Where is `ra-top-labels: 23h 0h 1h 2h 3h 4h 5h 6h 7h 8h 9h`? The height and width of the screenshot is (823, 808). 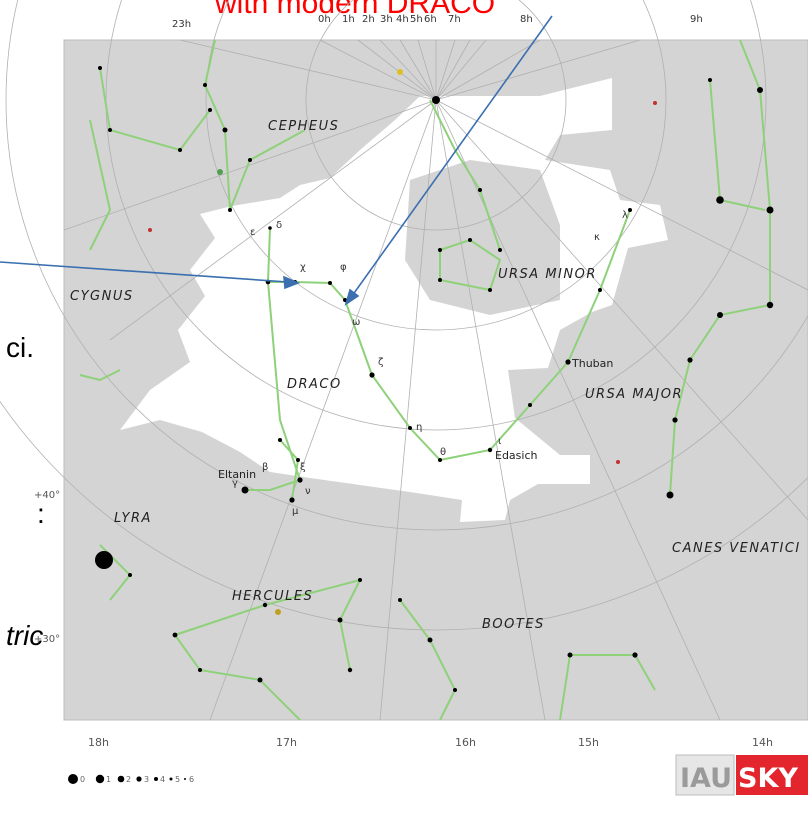
ra-top-labels: 23h 0h 1h 2h 3h 4h 5h 6h 7h 8h 9h is located at coordinates (437, 22).